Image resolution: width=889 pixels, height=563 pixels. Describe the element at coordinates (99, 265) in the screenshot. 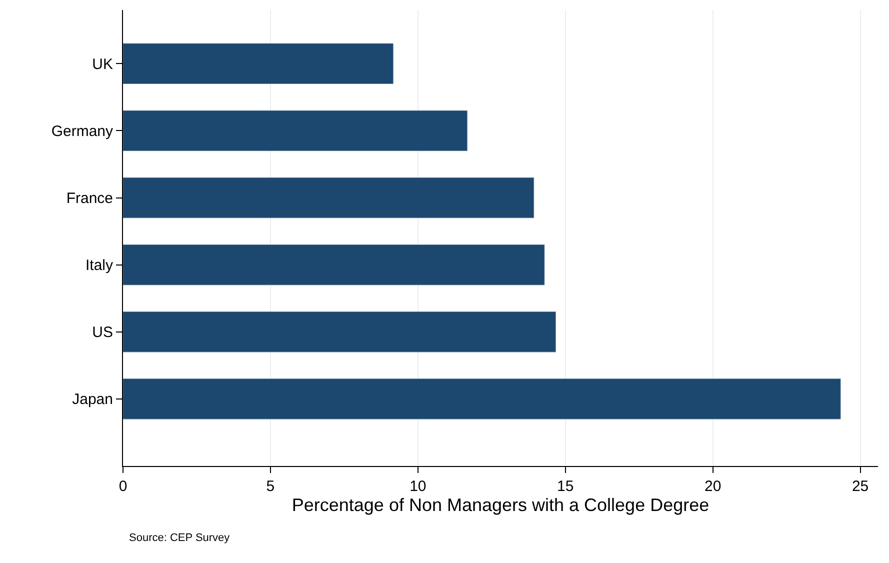

I see `y-tick-label: Italy` at that location.